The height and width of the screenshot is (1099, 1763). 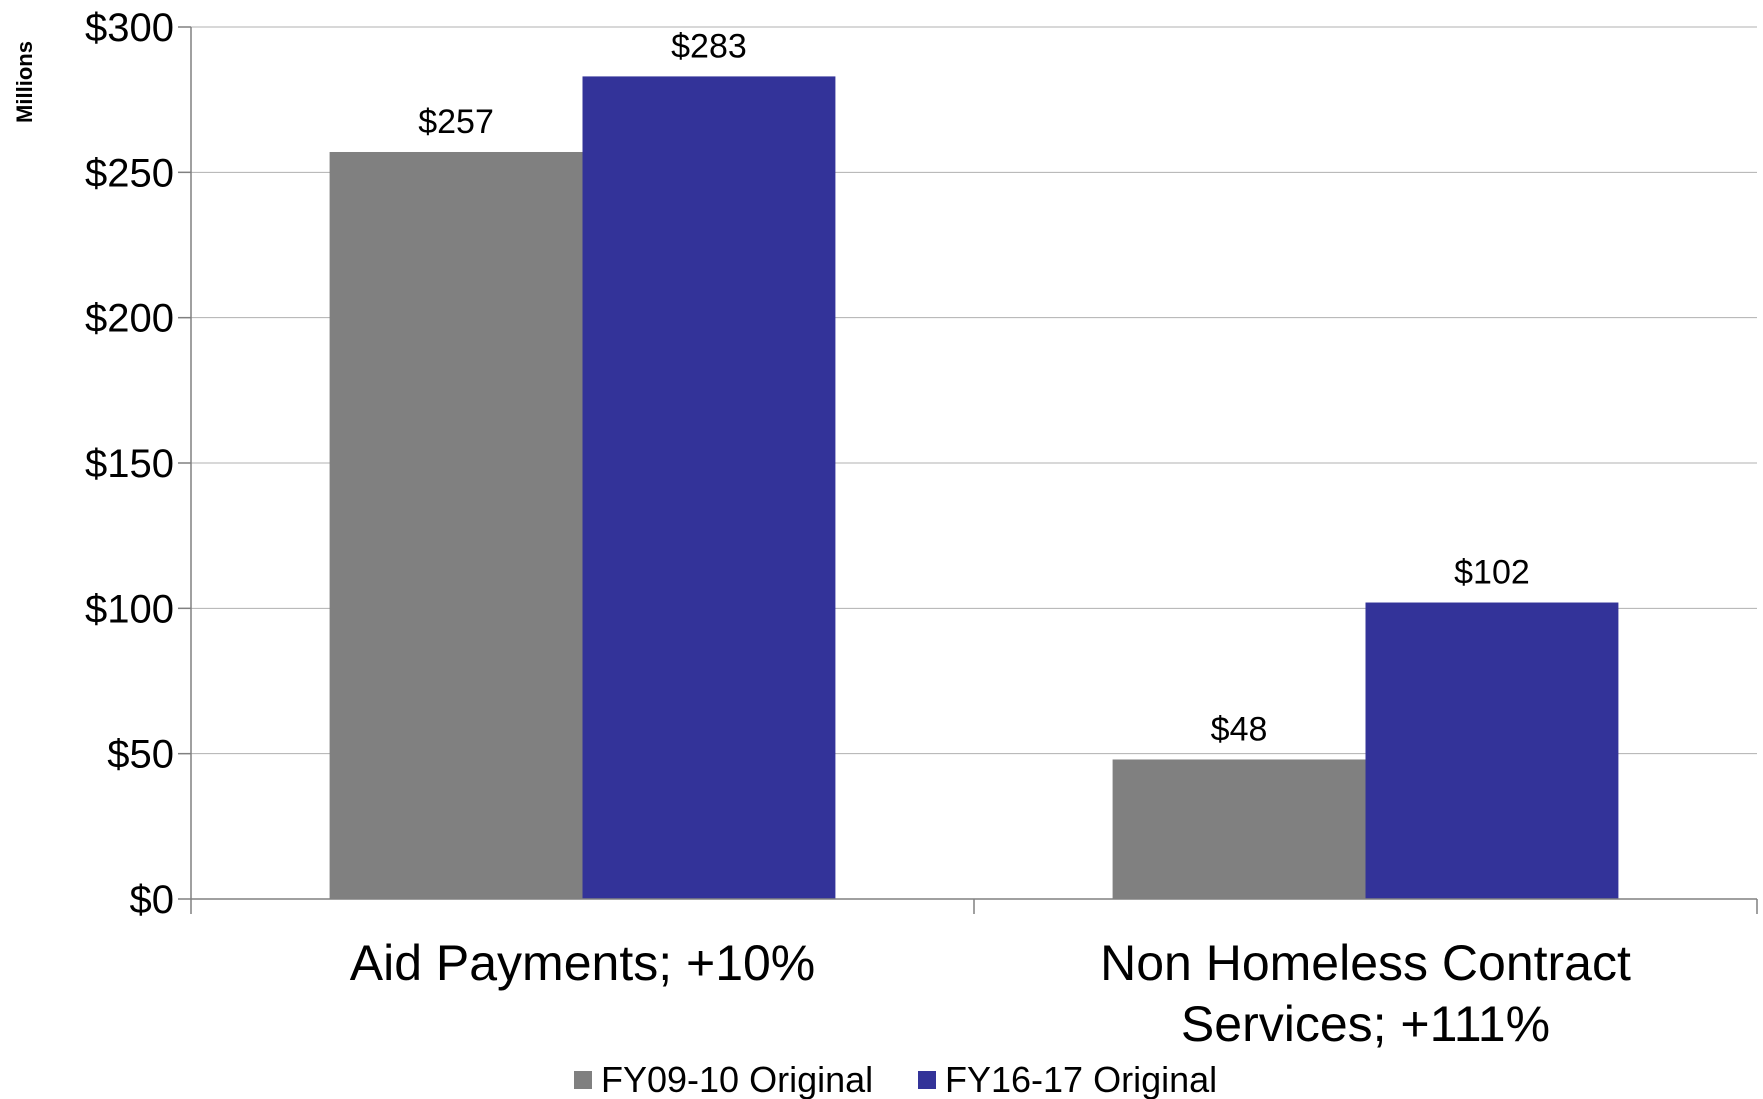 I want to click on data-label: $283, so click(x=709, y=46).